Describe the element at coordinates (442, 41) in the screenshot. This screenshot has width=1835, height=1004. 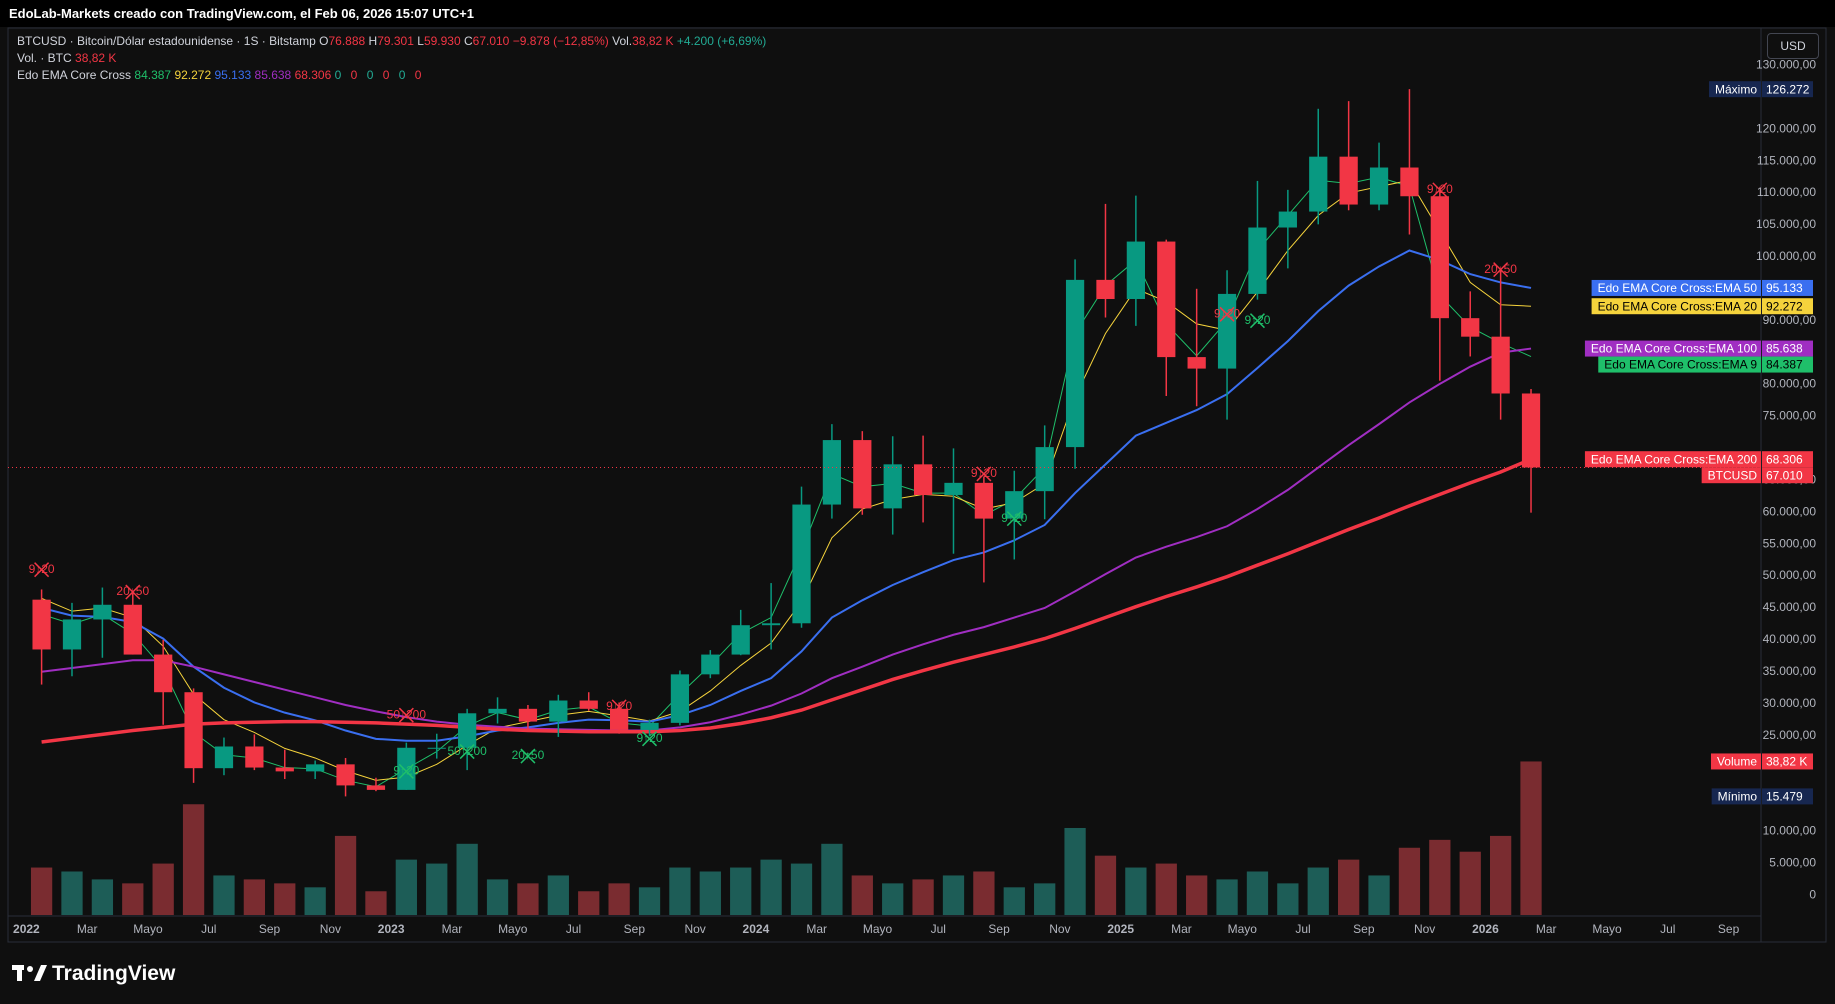
I see `ohlc-value: 59.930` at that location.